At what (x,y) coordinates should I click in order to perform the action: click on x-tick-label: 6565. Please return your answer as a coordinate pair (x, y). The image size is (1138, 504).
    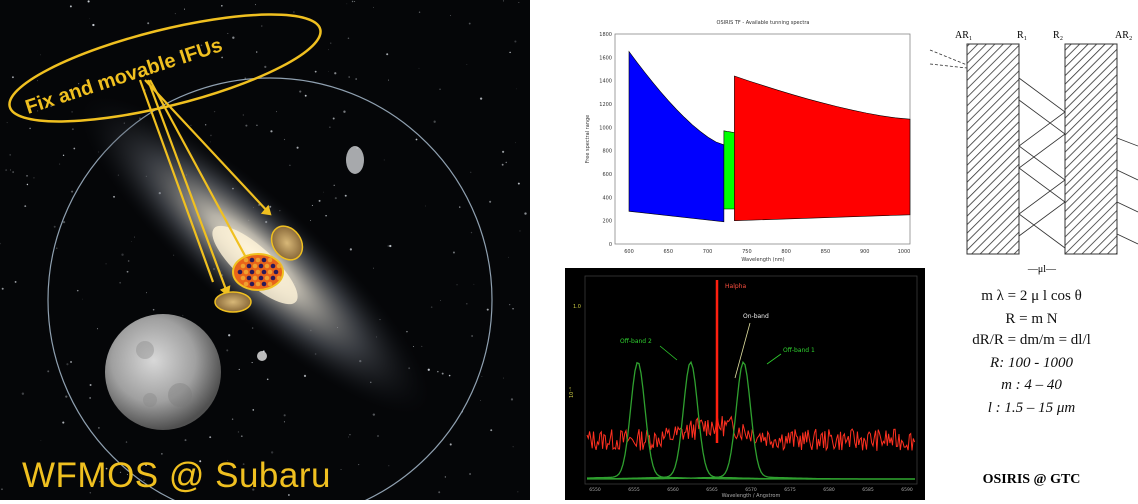
    Looking at the image, I should click on (712, 490).